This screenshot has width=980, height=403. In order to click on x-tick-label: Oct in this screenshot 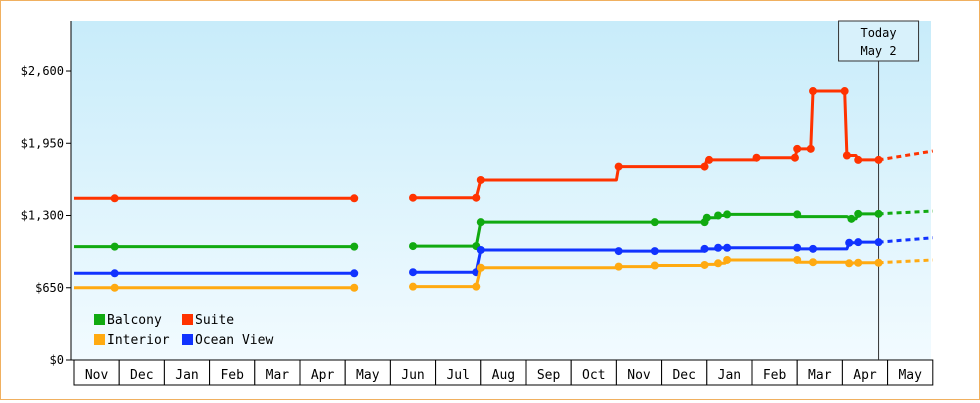, I will do `click(593, 375)`.